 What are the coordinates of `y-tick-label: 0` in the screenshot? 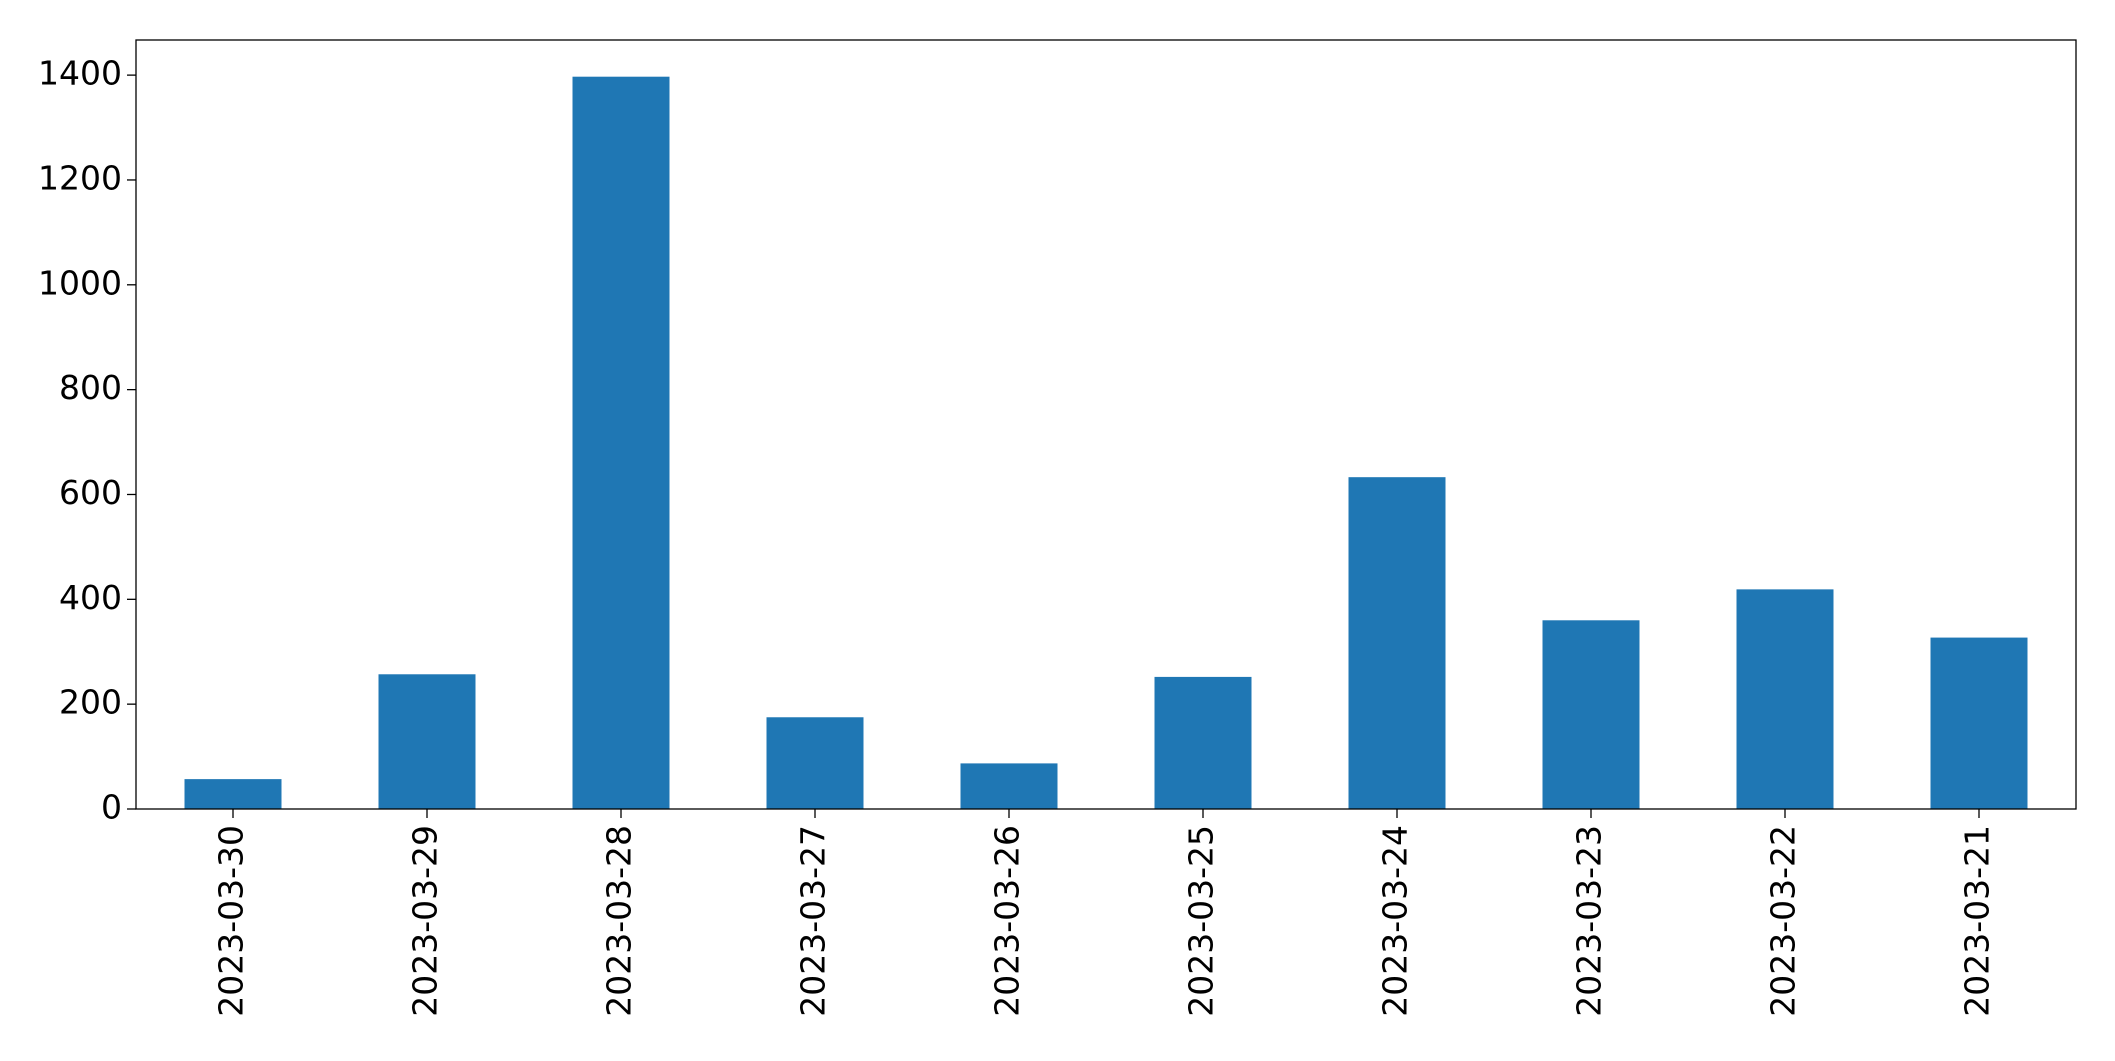 It's located at (111, 807).